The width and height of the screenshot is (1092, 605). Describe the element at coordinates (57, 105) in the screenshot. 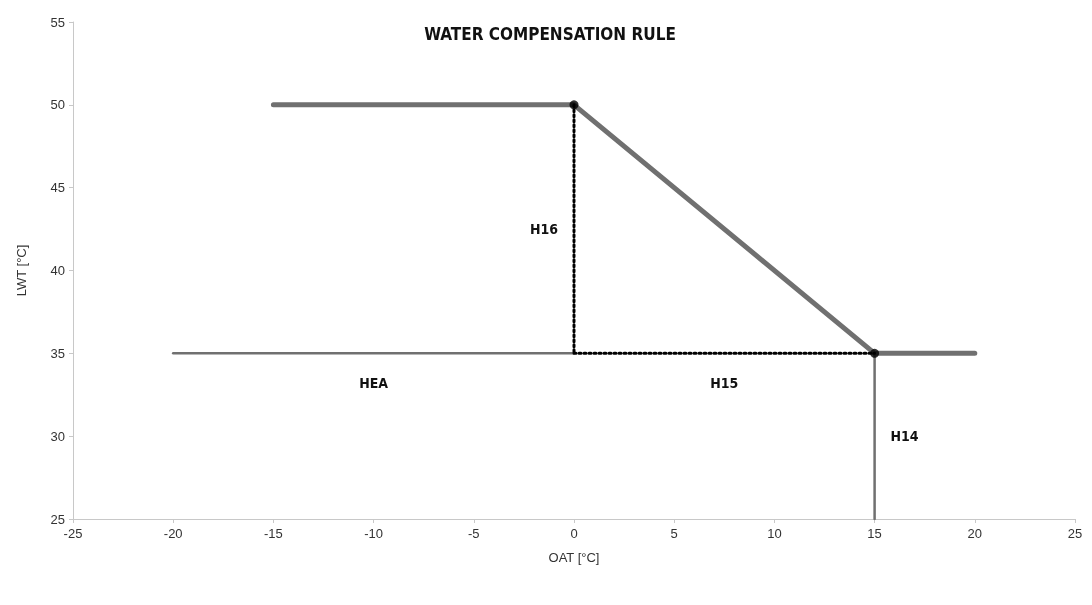

I see `y-tick-label: 50` at that location.